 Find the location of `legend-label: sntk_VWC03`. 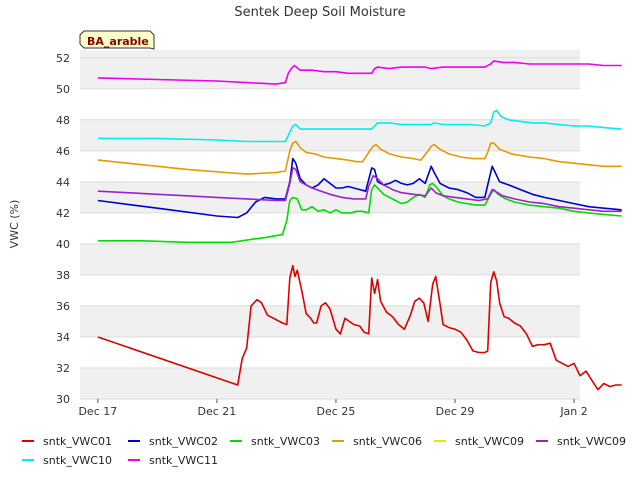

legend-label: sntk_VWC03 is located at coordinates (285, 441).